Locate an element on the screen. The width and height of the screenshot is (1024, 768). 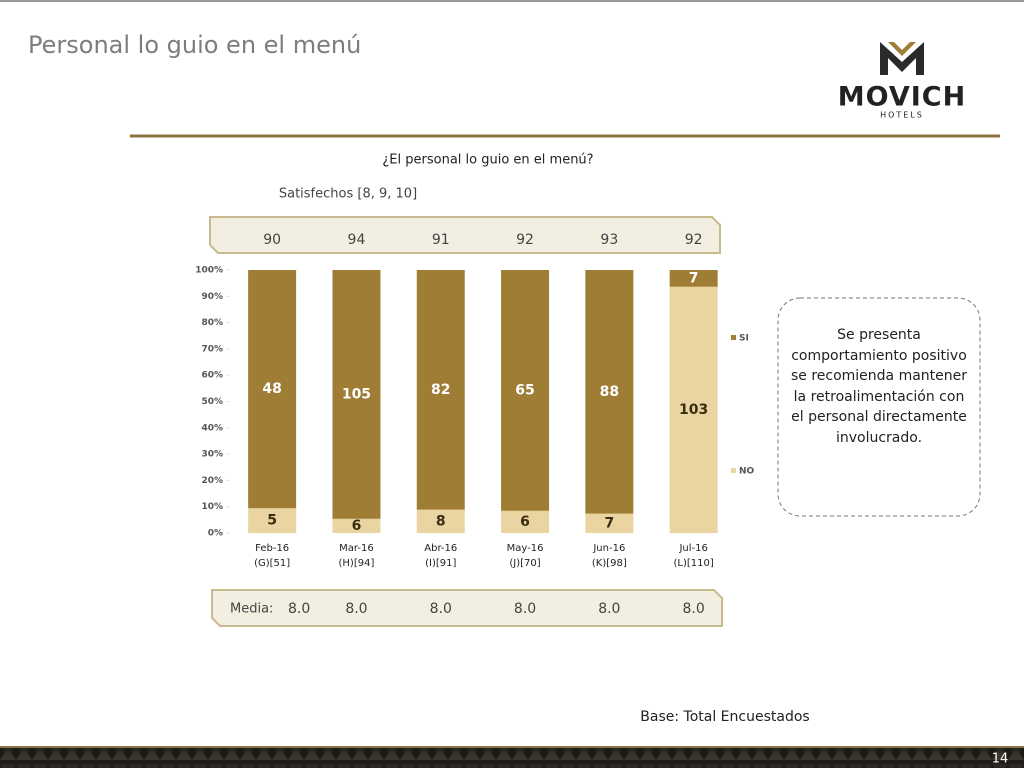
satisfied-value: 90 is located at coordinates (272, 240).